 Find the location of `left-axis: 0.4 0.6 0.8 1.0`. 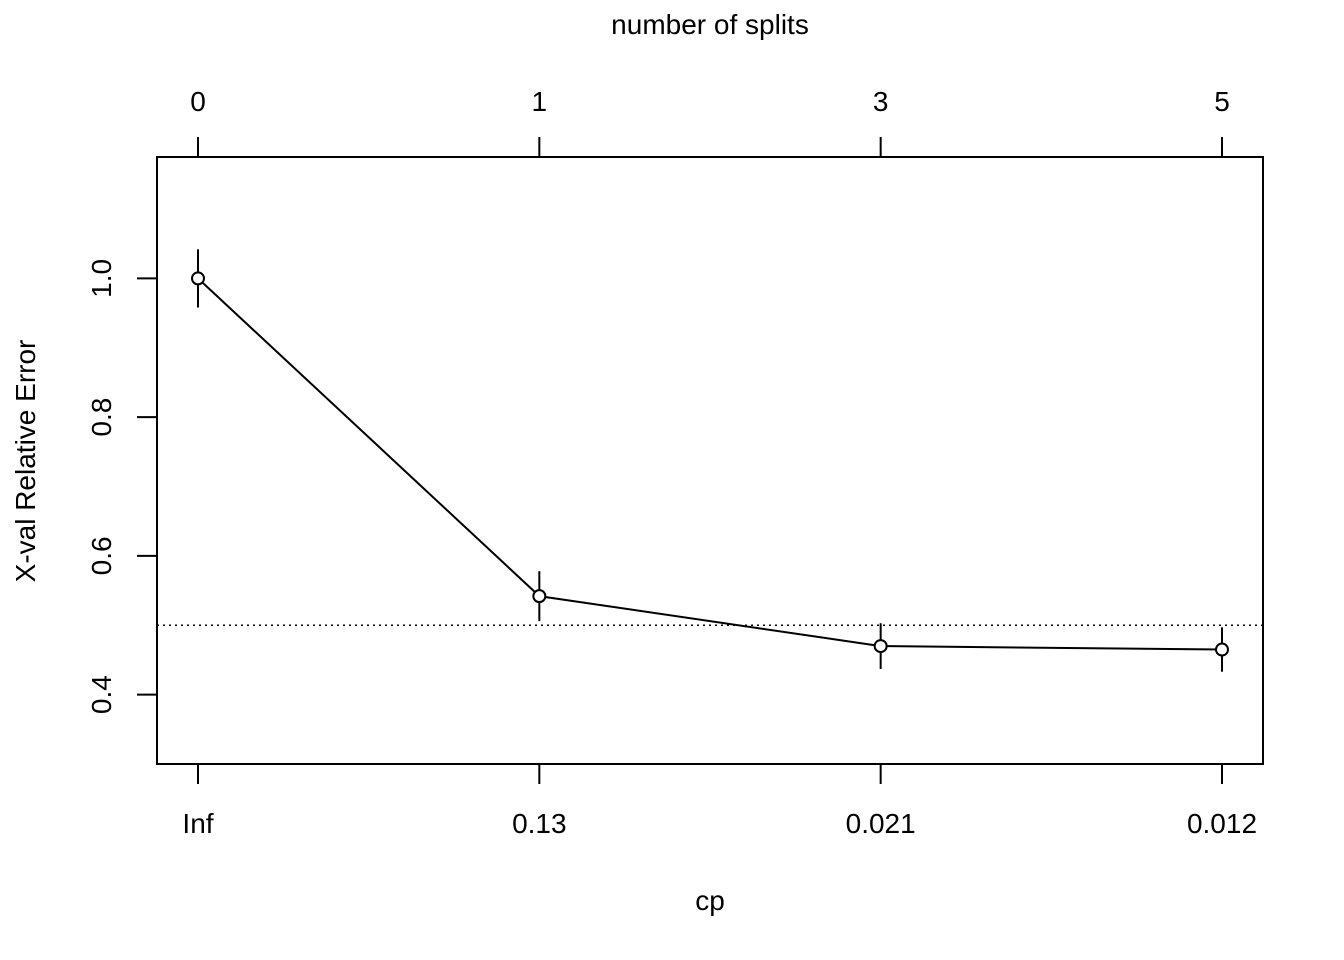

left-axis: 0.4 0.6 0.8 1.0 is located at coordinates (121, 486).